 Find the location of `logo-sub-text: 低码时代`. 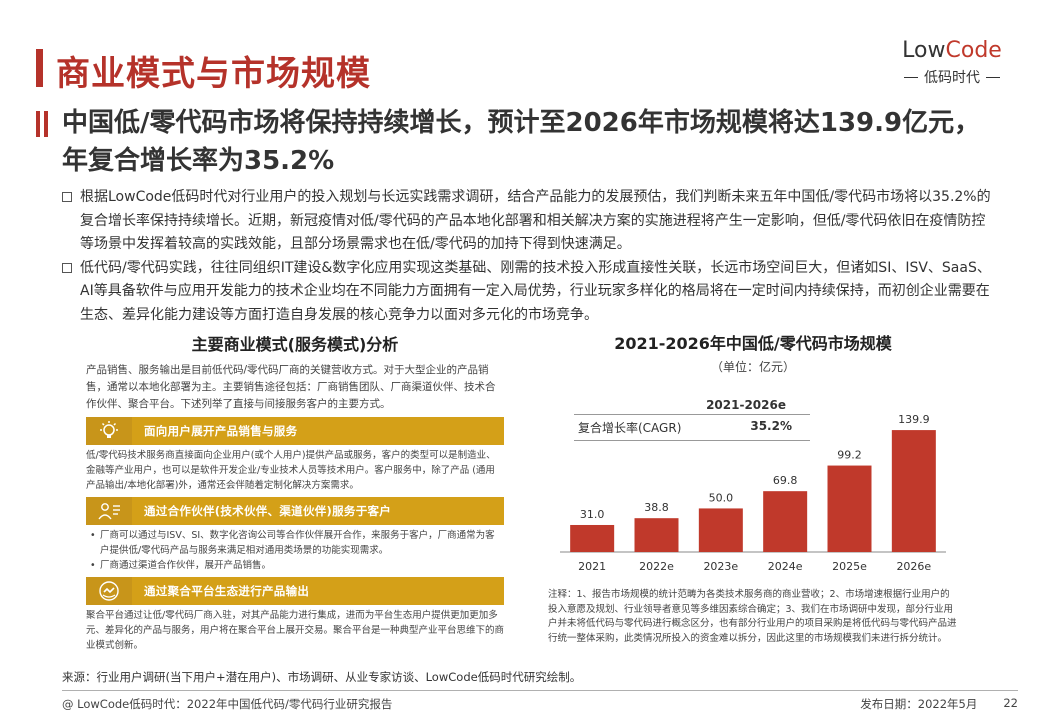

logo-sub-text: 低码时代 is located at coordinates (952, 78).